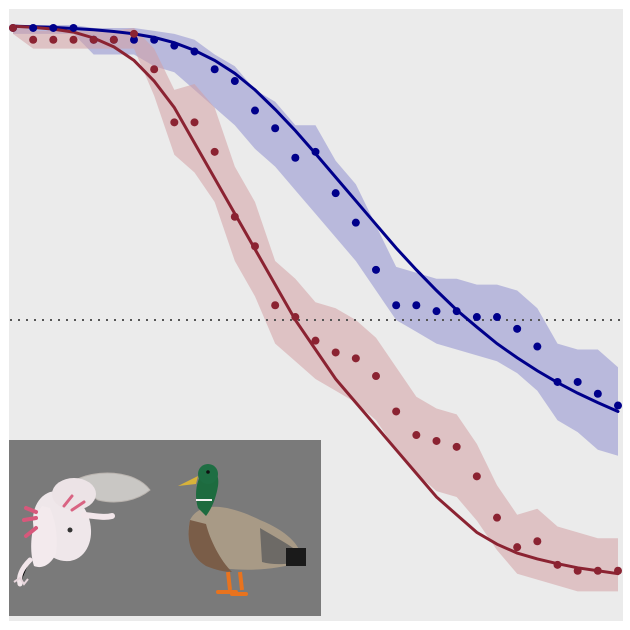  What do you see at coordinates (242, 530) in the screenshot?
I see `mallard-duck-icon` at bounding box center [242, 530].